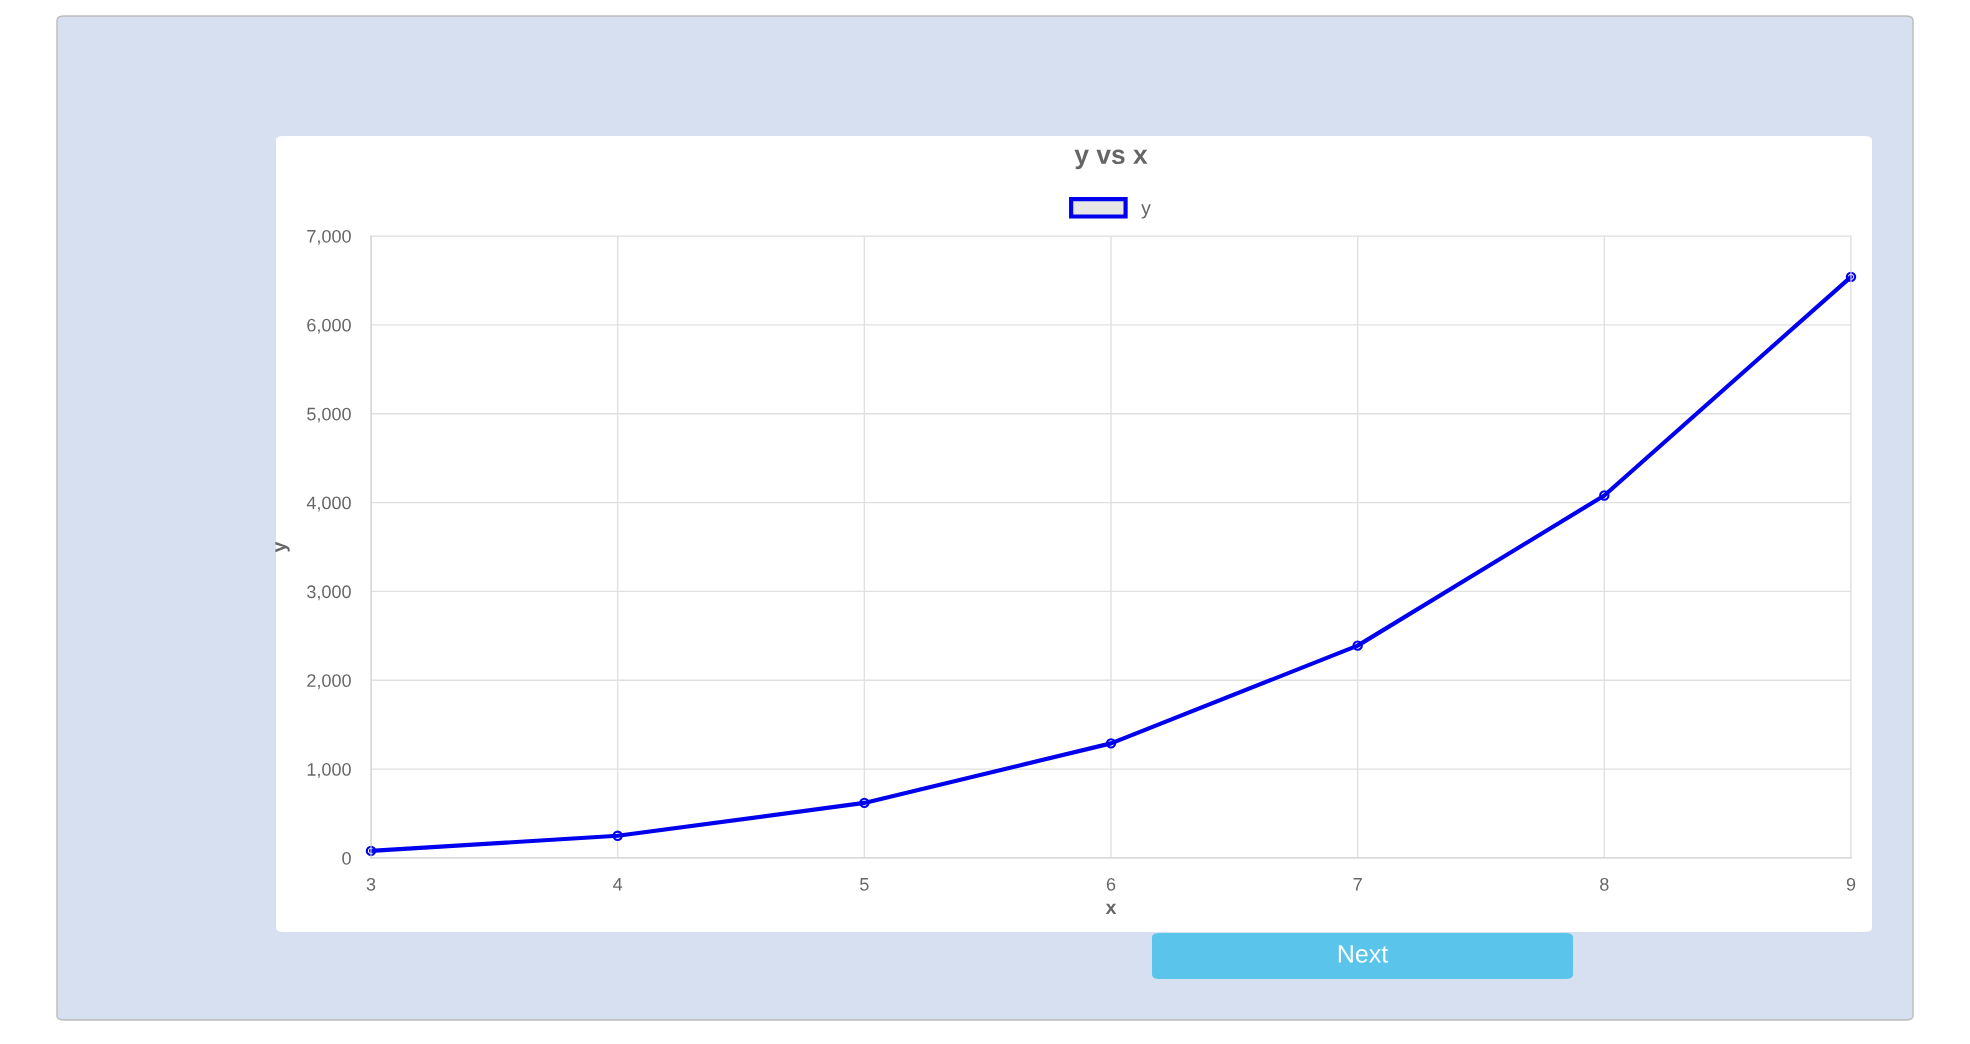 The height and width of the screenshot is (1044, 1970). I want to click on x-tick-label: 6, so click(1111, 884).